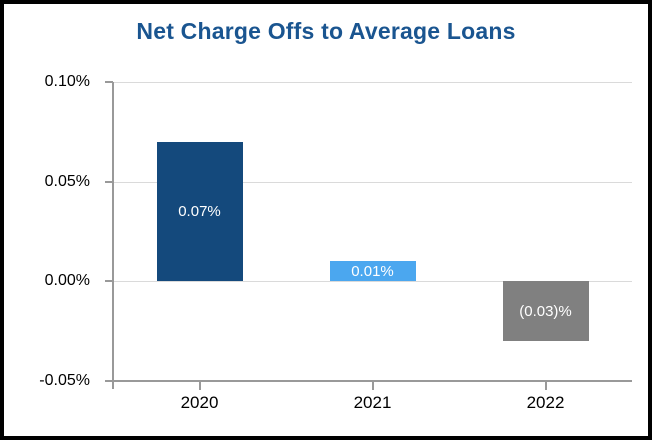 The image size is (652, 440). What do you see at coordinates (326, 31) in the screenshot?
I see `chart-title: Net Charge Offs to Average Loans` at bounding box center [326, 31].